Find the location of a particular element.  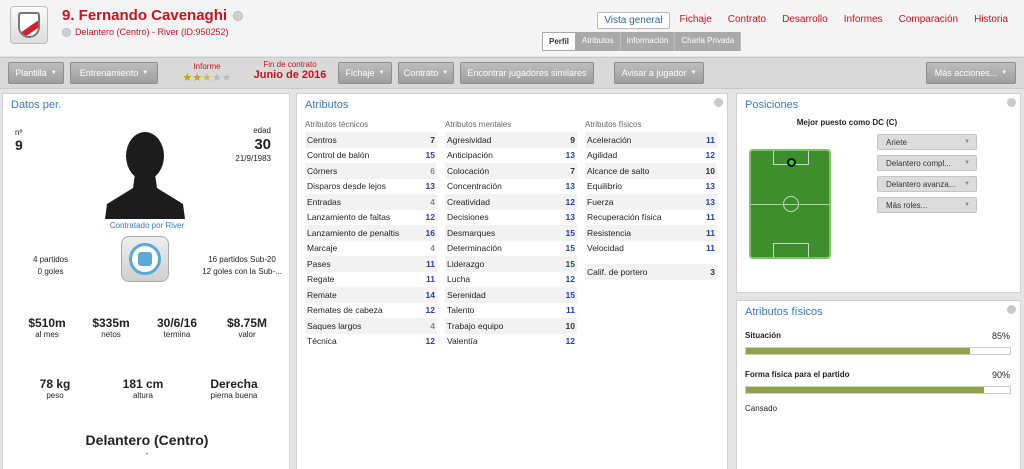

role-ariete: Ariete ▼ is located at coordinates (927, 142).